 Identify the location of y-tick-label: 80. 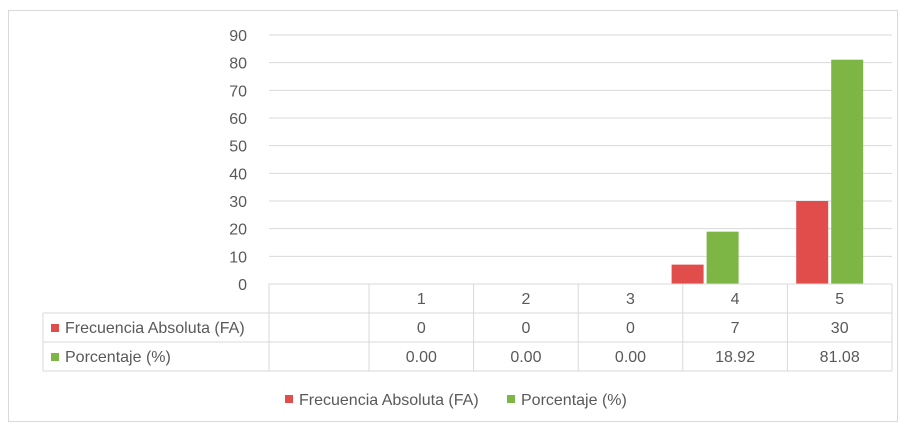
(238, 64).